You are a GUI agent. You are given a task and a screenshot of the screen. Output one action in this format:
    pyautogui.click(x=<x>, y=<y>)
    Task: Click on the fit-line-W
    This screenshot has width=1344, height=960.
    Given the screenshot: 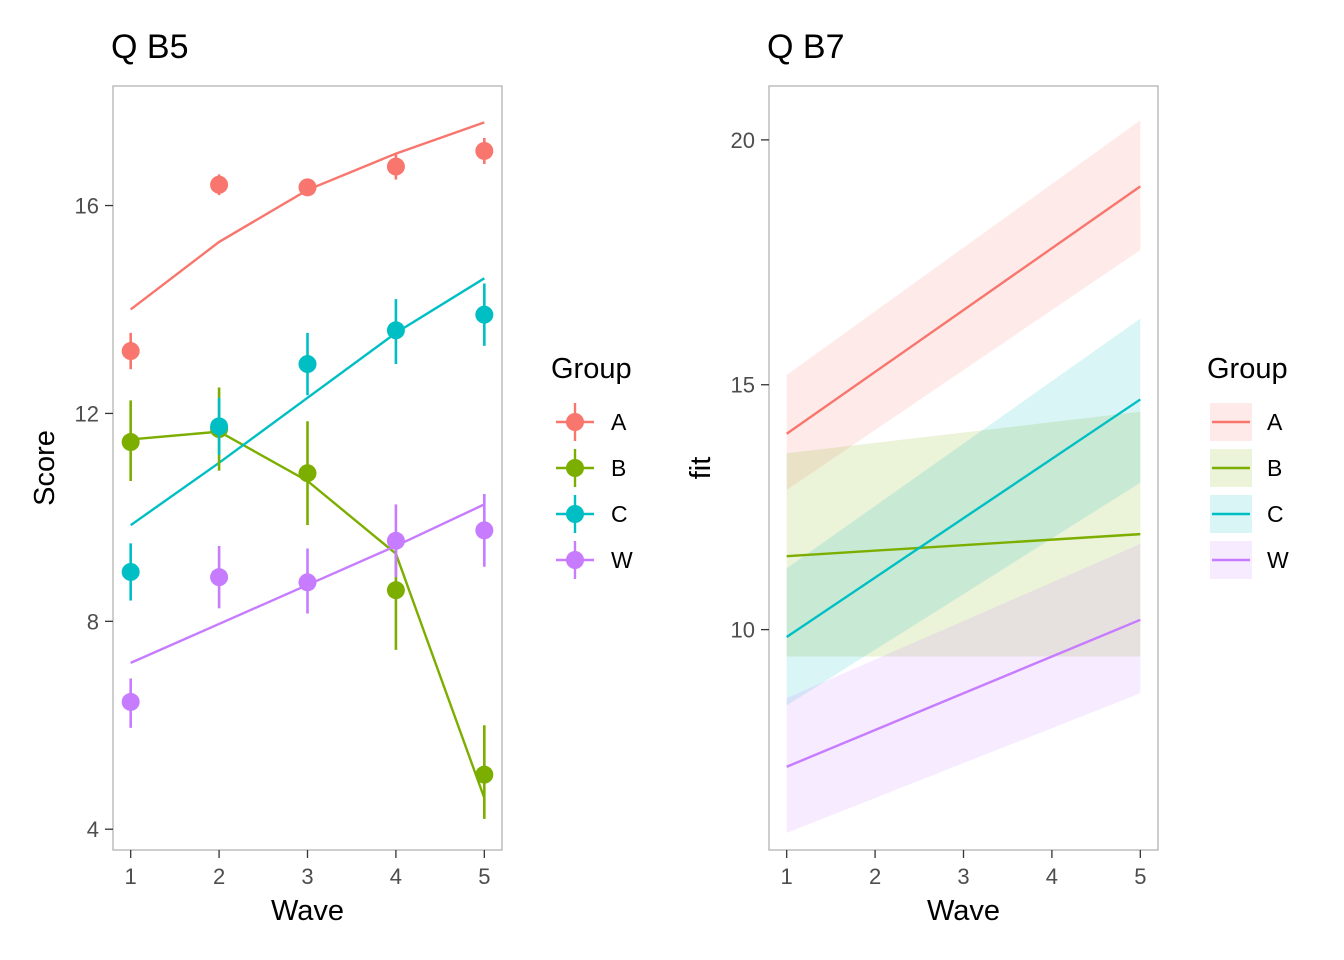 What is the action you would take?
    pyautogui.click(x=963, y=693)
    